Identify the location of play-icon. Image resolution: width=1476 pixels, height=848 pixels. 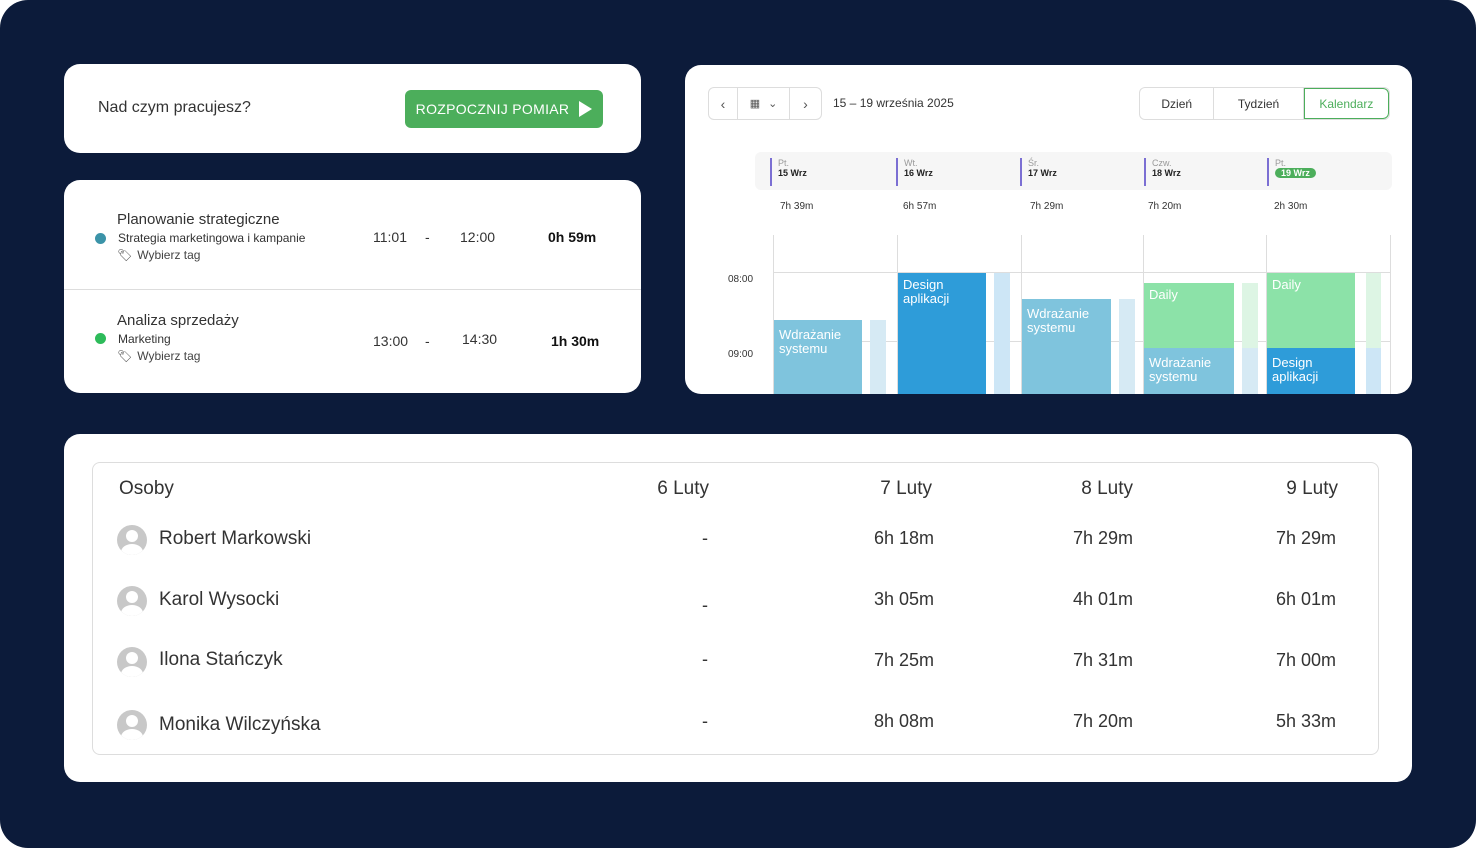
(586, 109).